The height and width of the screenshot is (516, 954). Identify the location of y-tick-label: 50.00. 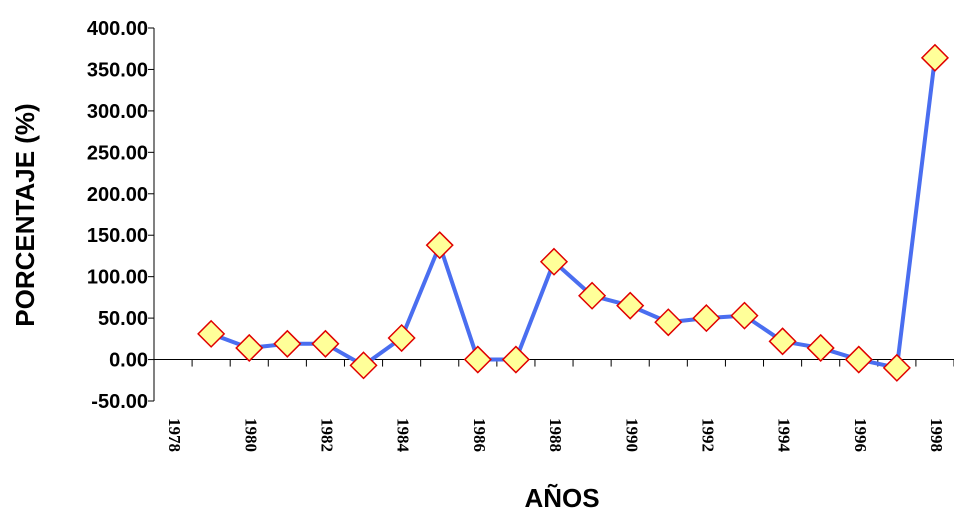
(123, 319).